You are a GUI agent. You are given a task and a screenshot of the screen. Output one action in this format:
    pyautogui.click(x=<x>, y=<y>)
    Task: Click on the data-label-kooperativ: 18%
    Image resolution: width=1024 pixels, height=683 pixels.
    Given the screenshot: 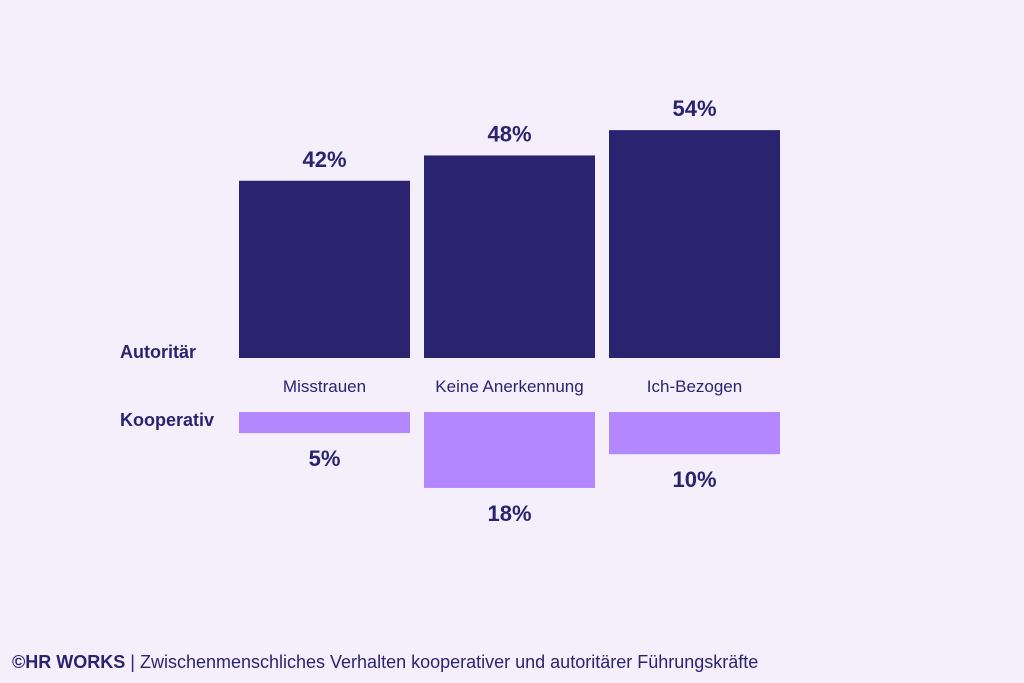 What is the action you would take?
    pyautogui.click(x=509, y=513)
    